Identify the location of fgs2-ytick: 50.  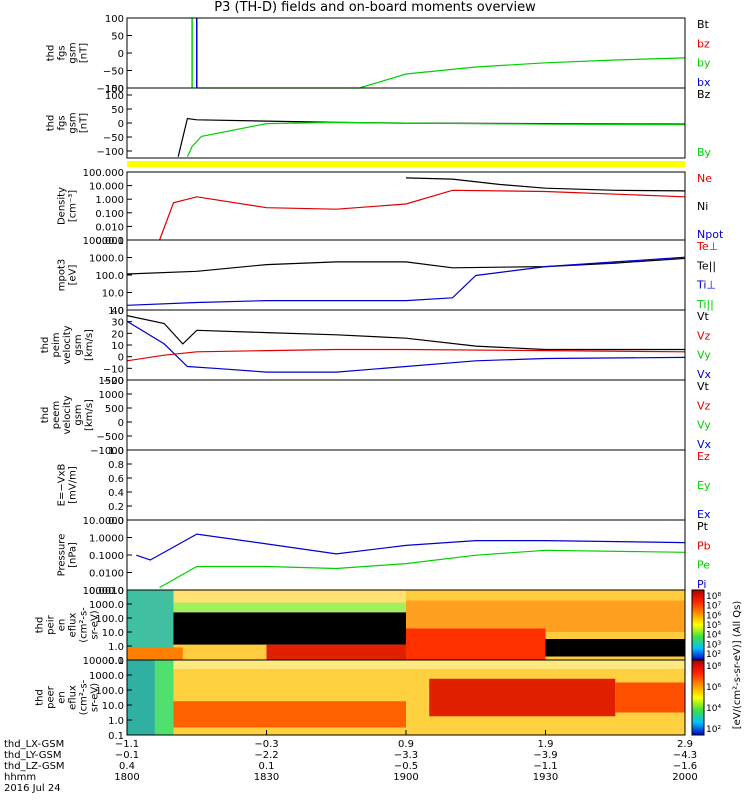
(117, 110).